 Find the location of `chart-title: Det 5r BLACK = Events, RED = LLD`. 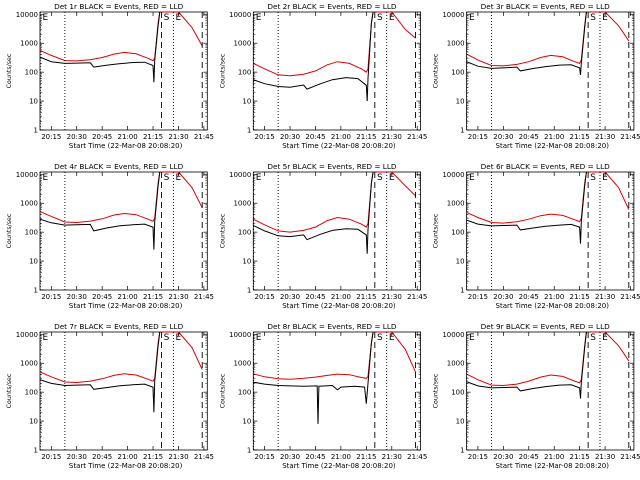

chart-title: Det 5r BLACK = Events, RED = LLD is located at coordinates (332, 166).